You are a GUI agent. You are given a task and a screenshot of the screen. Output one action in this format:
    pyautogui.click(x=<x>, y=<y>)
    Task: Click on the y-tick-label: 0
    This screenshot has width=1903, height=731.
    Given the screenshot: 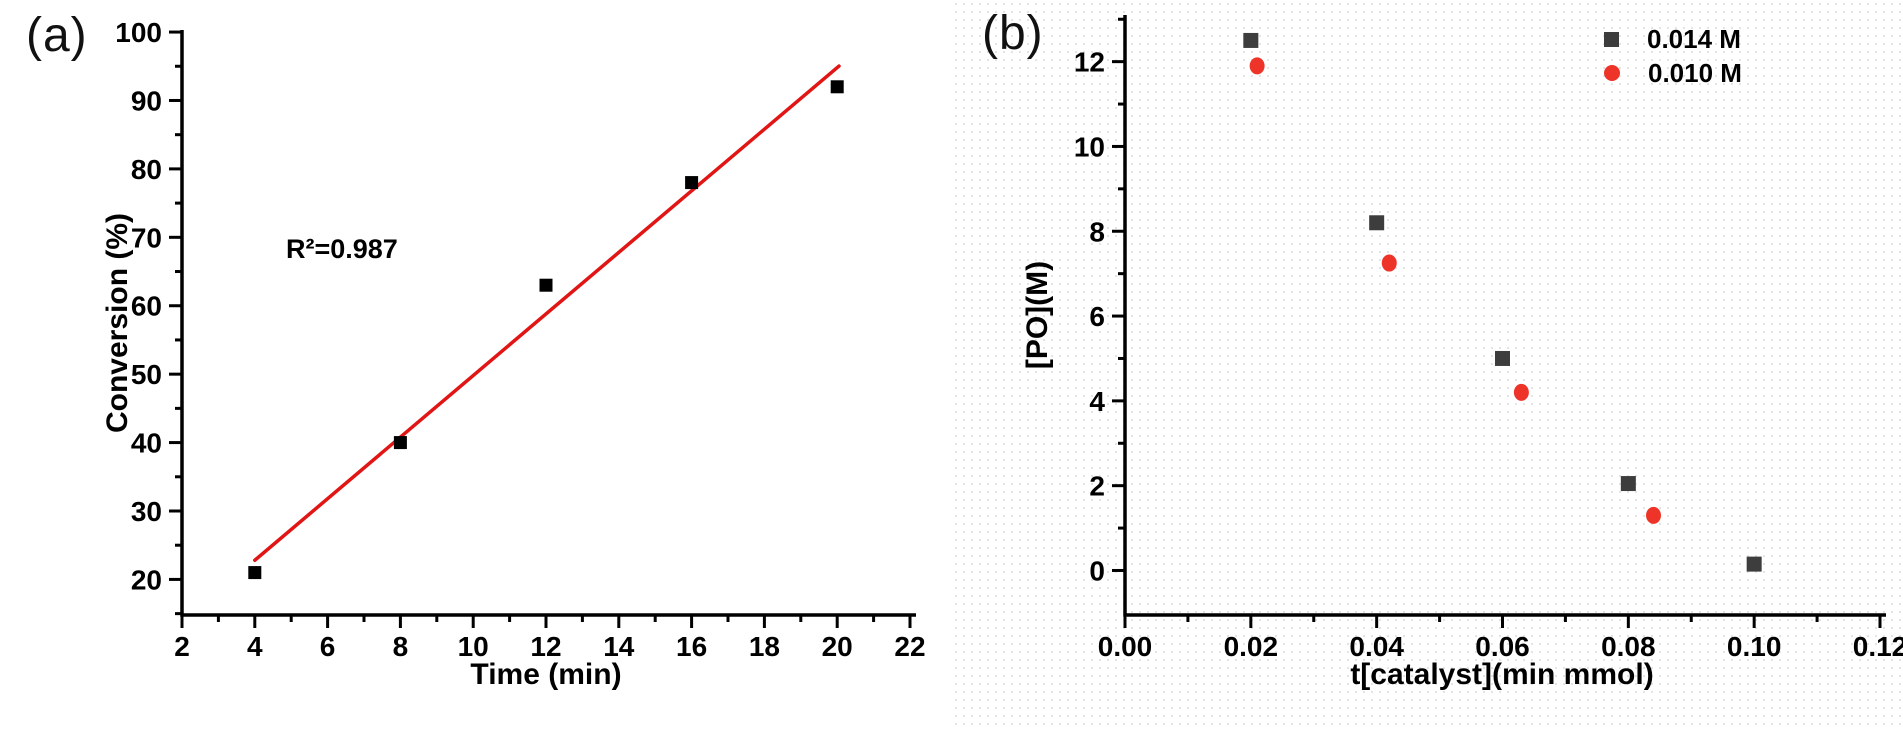 What is the action you would take?
    pyautogui.click(x=1097, y=570)
    